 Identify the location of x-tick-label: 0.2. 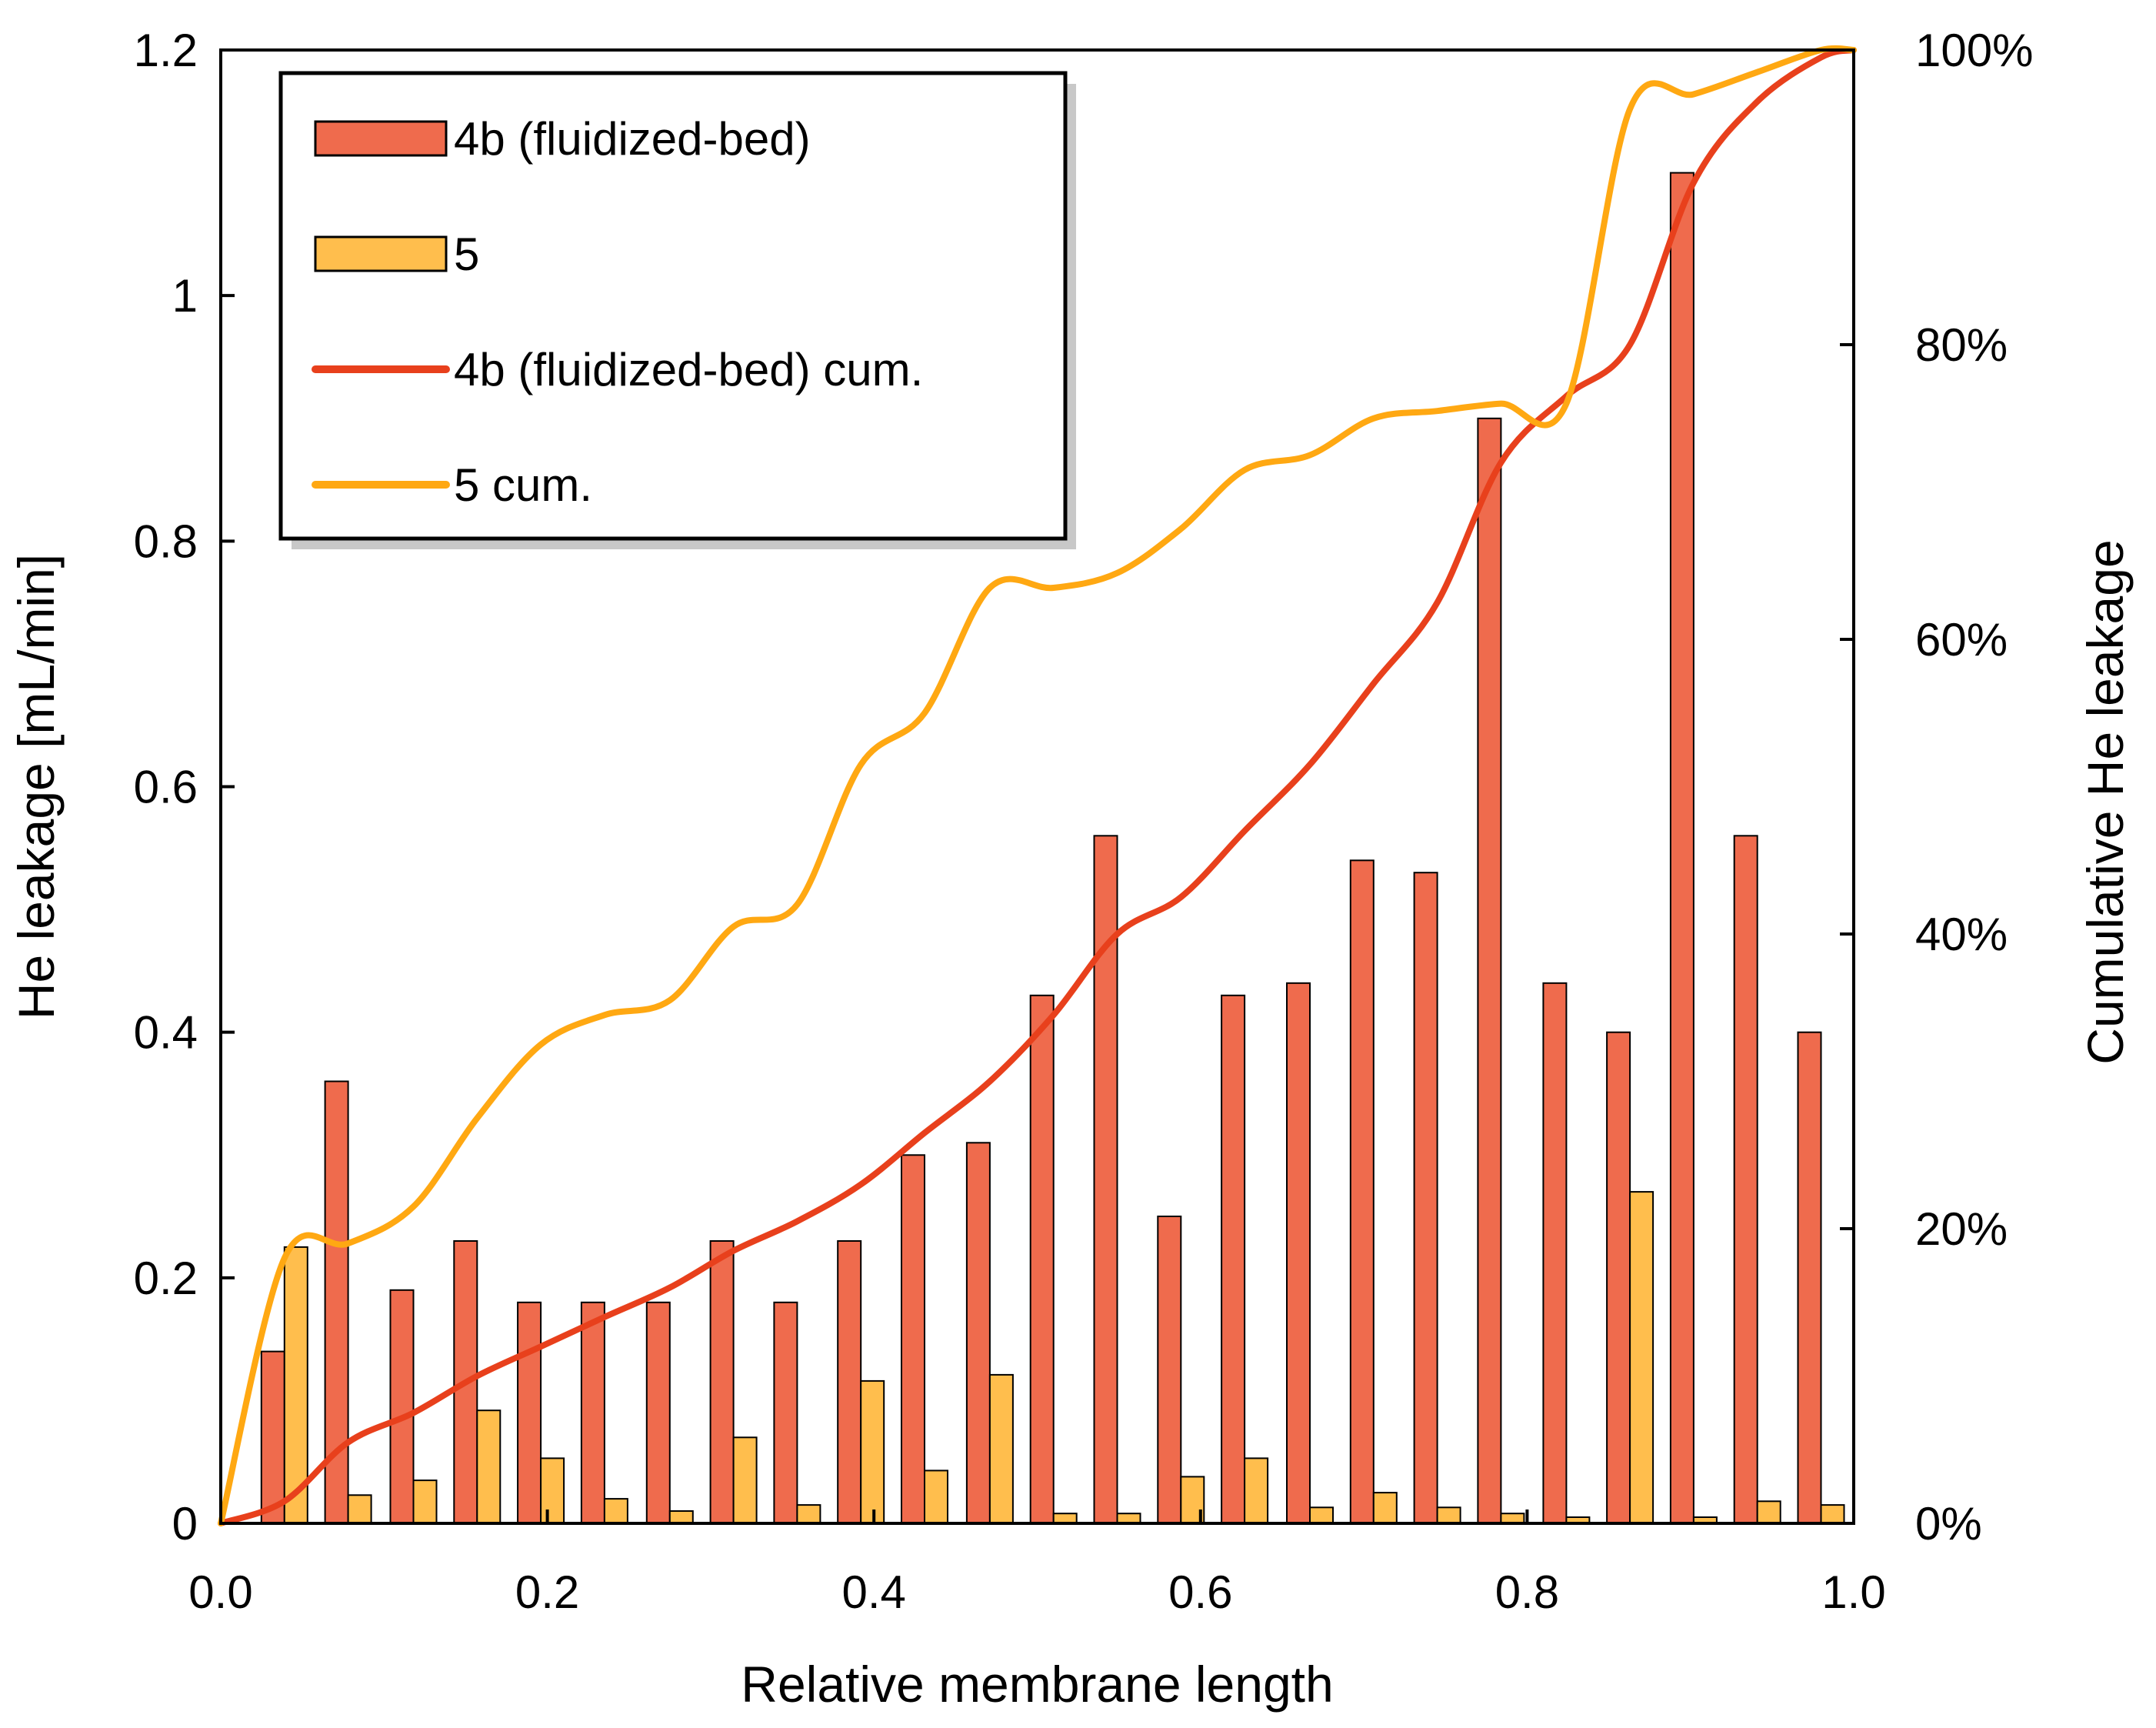
(547, 1592).